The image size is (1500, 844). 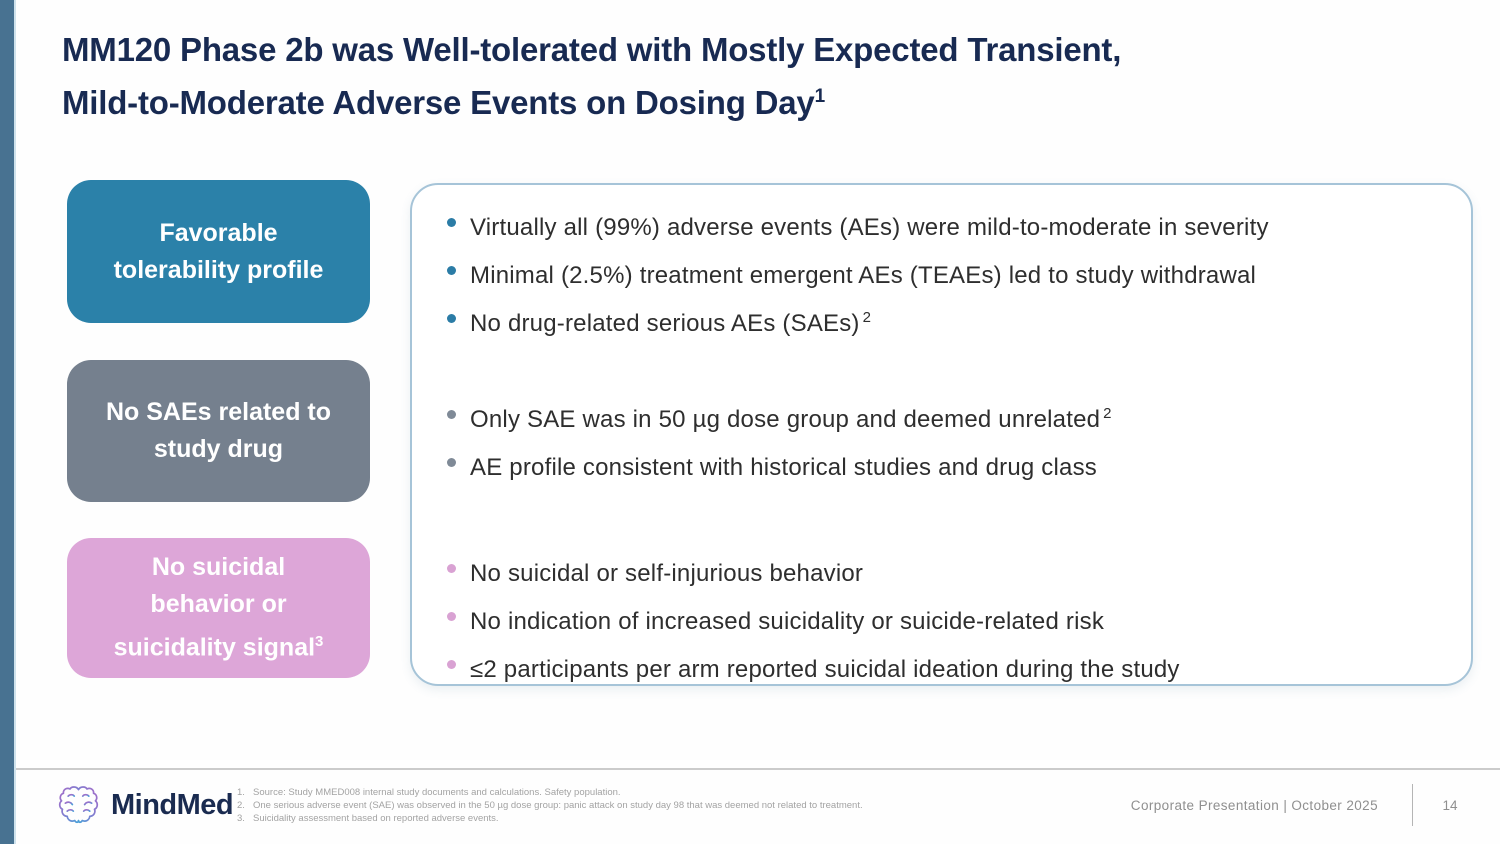 I want to click on bullet-item: No suicidal or self-injurious behavior, so click(x=950, y=571).